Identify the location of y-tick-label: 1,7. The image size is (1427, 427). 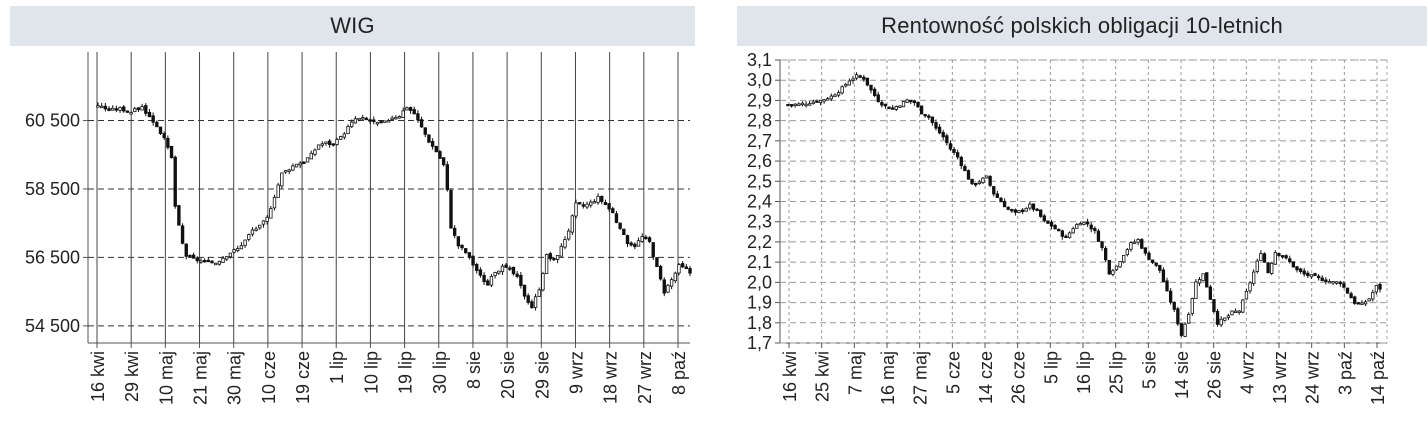
(759, 343).